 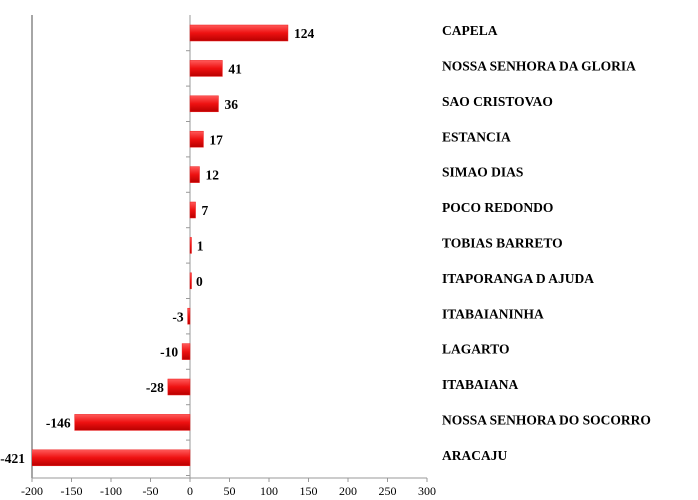 I want to click on category-label: ITABAIANINHA, so click(x=493, y=313).